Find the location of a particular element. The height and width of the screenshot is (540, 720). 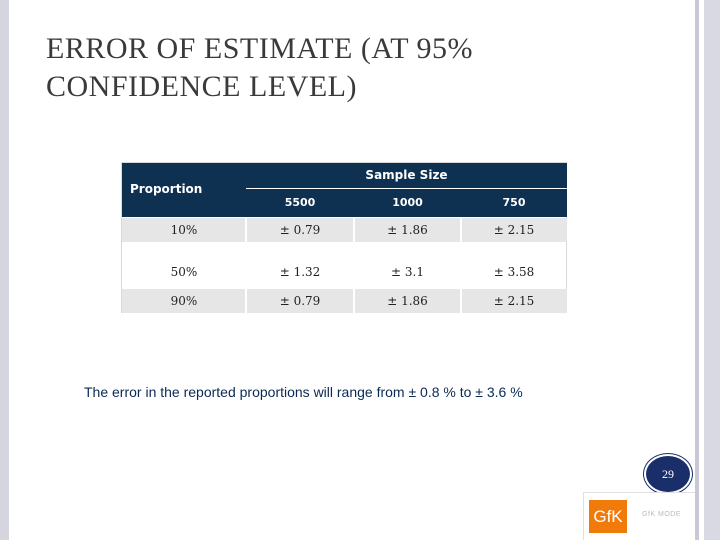

header-sample-1000: 1000 is located at coordinates (407, 202).